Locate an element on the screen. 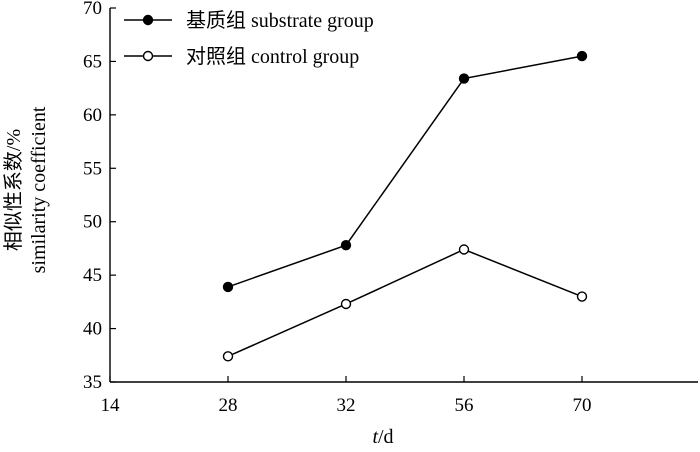 This screenshot has height=452, width=700. y-axis-title-zh: 相似性系数/% is located at coordinates (13, 190).